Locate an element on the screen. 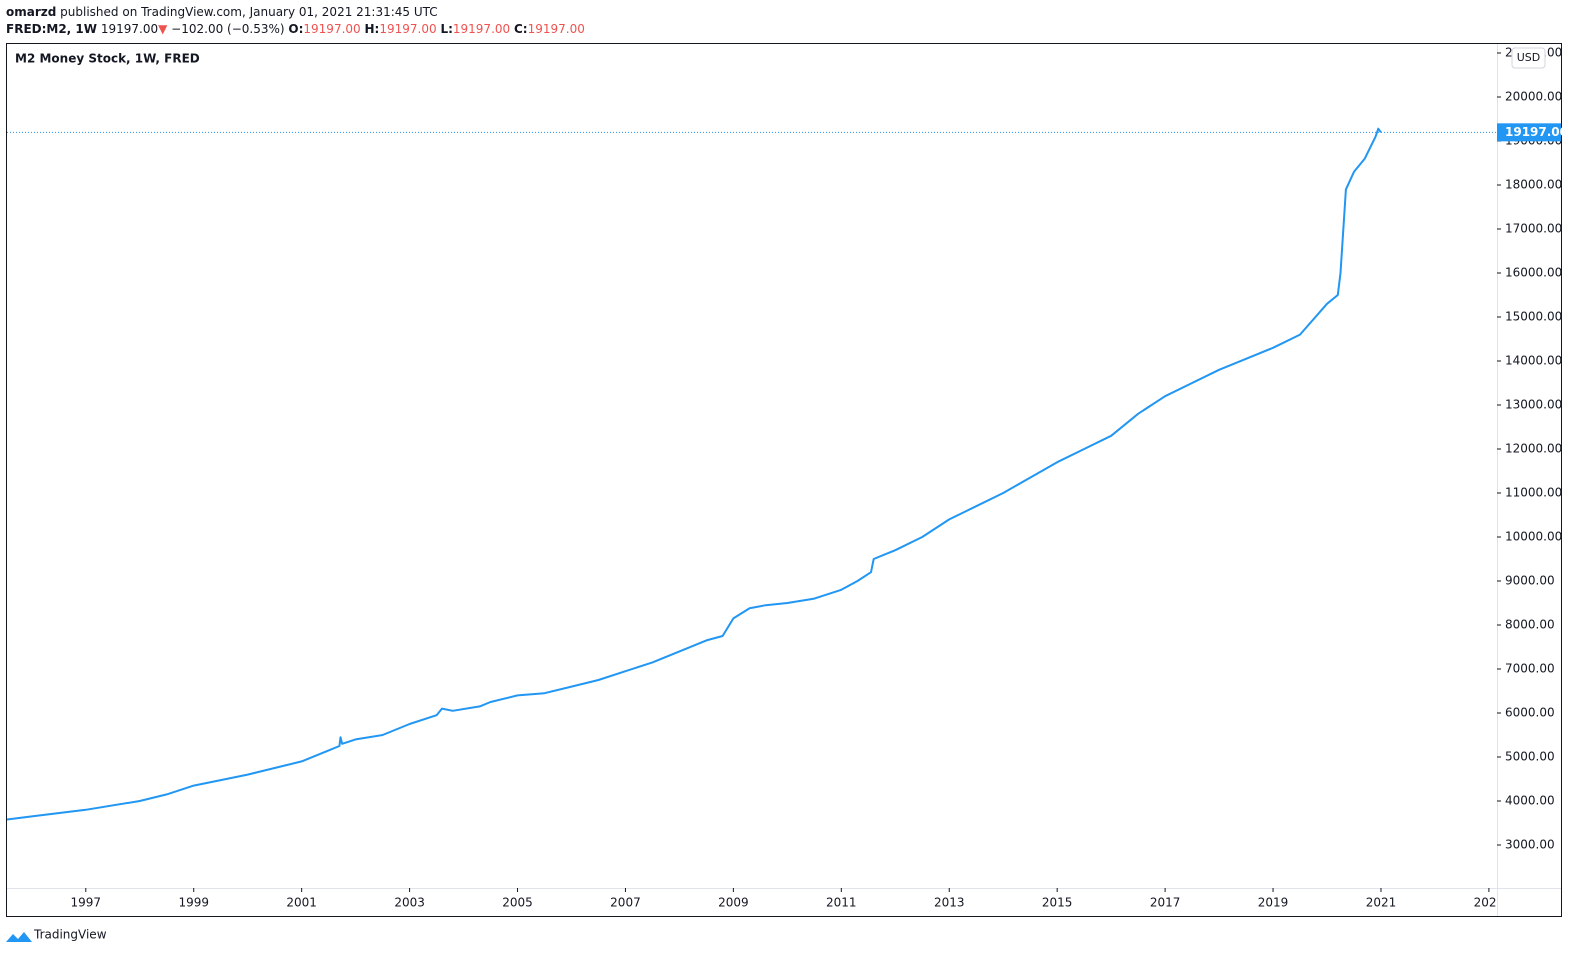  currency: USD is located at coordinates (1529, 57).